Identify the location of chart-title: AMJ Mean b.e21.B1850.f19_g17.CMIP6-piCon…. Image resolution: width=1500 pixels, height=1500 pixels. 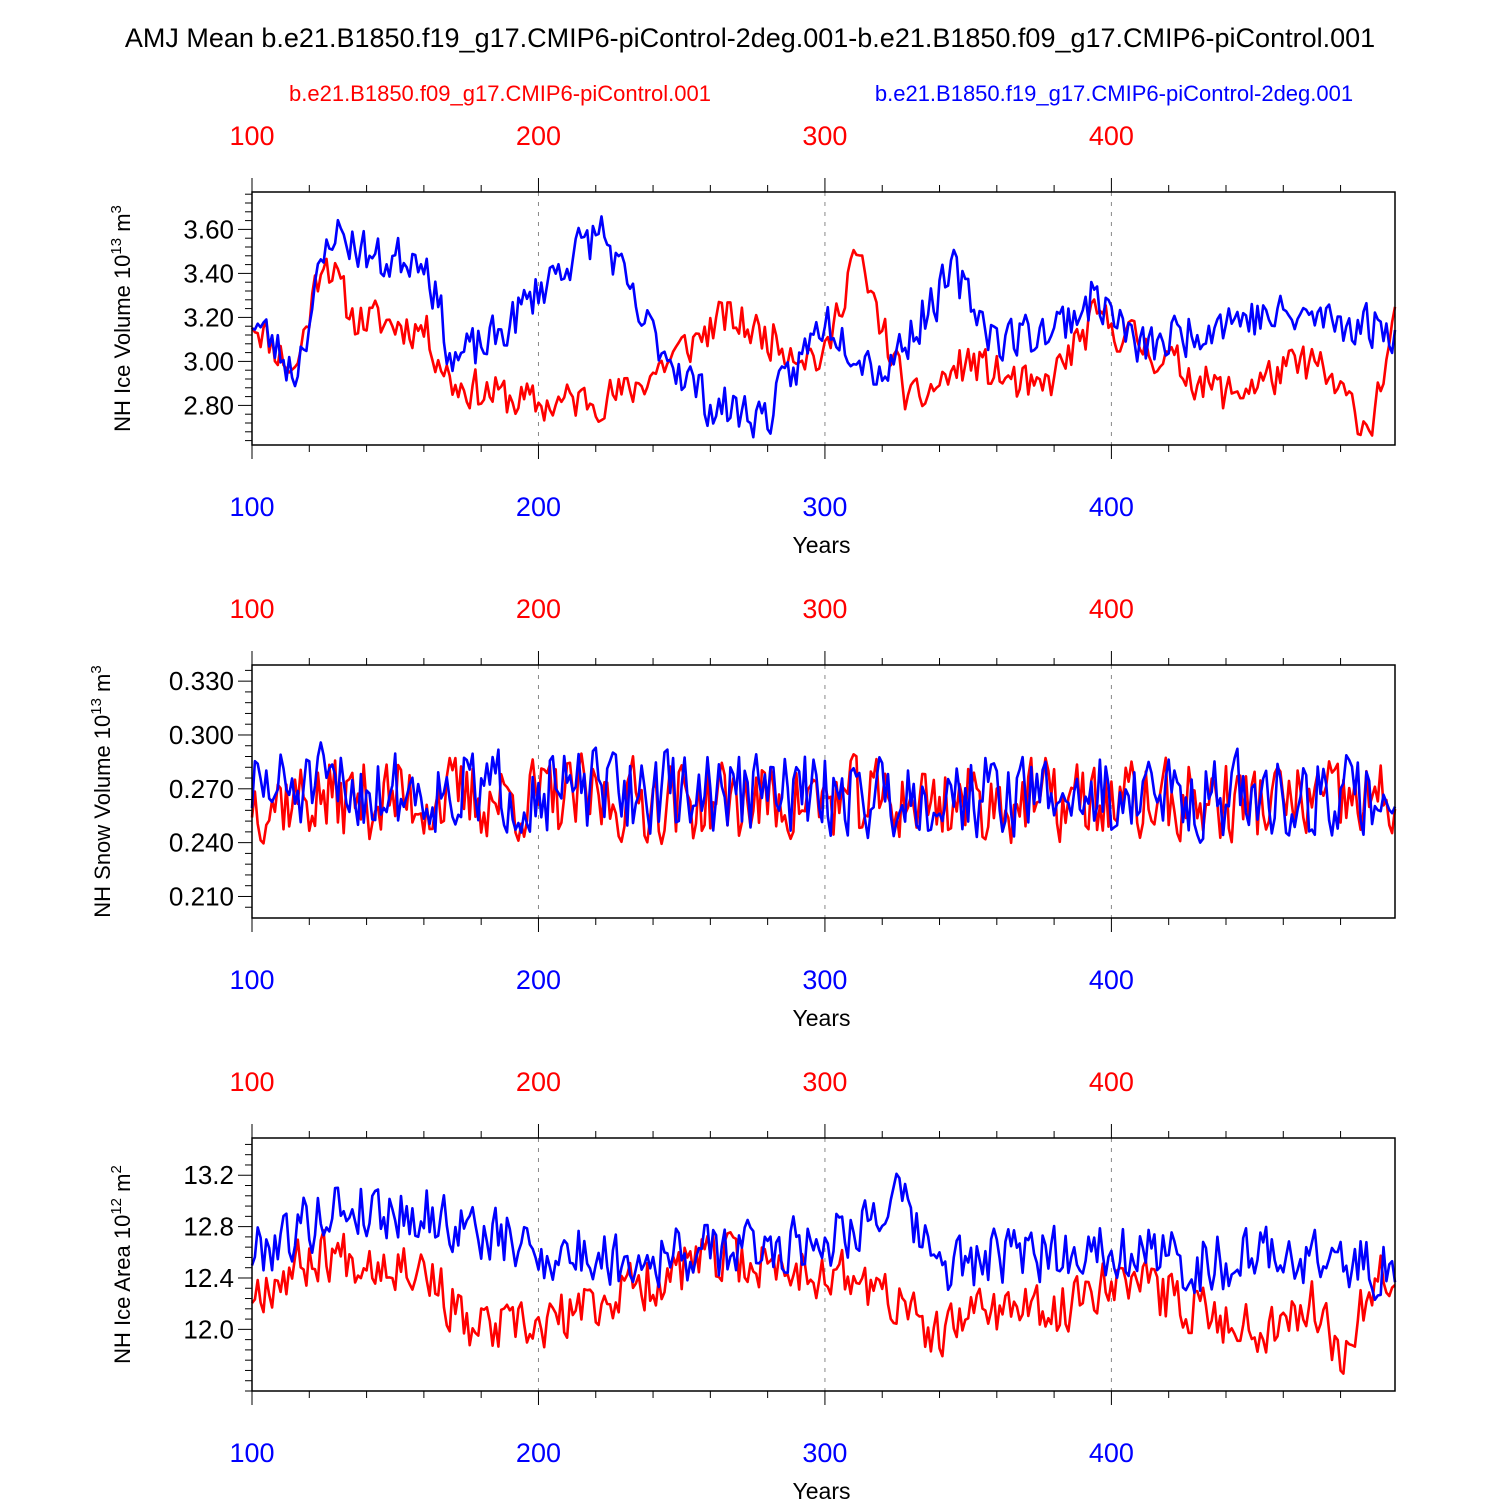
(750, 38).